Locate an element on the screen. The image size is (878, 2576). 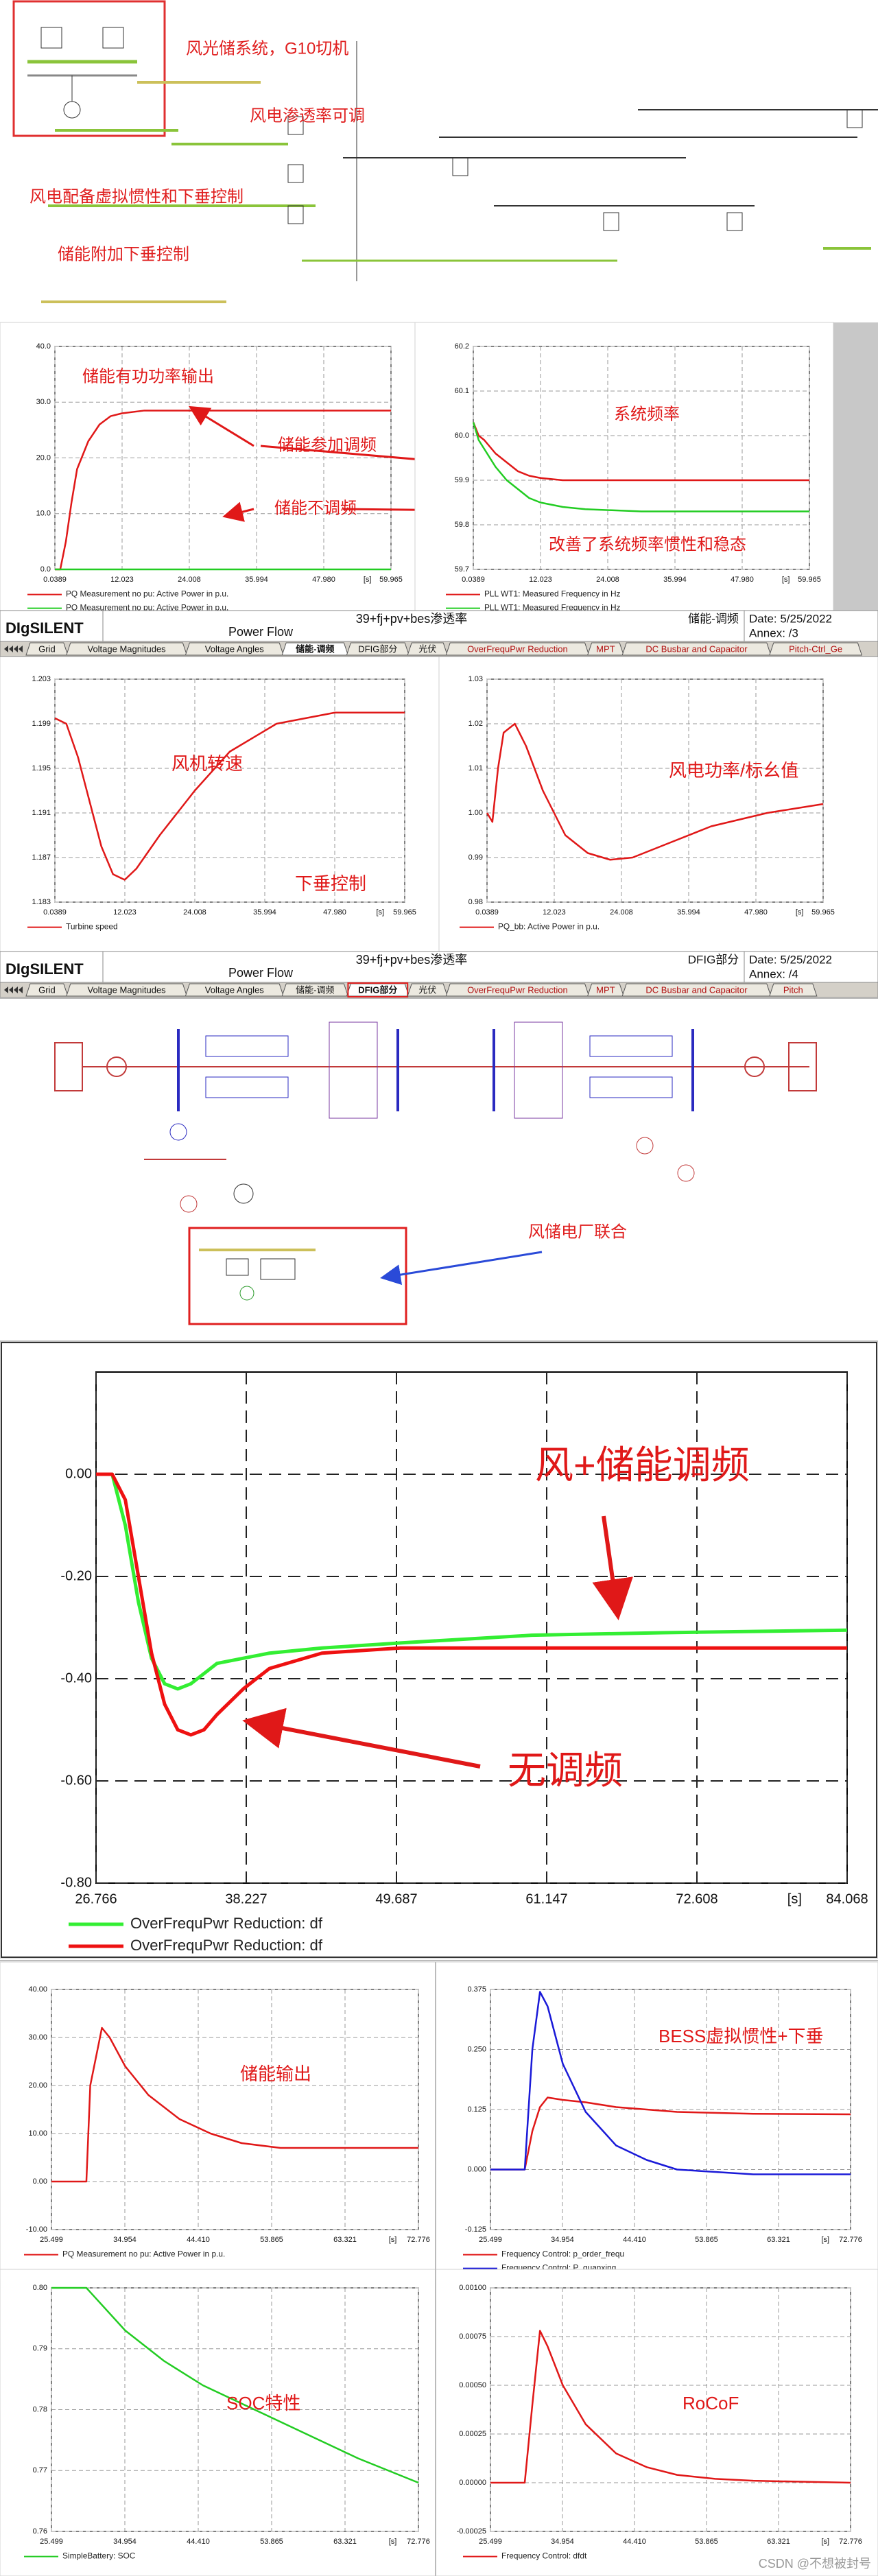
legend-label: OverFrequPwr Reduction: df is located at coordinates (226, 1945).